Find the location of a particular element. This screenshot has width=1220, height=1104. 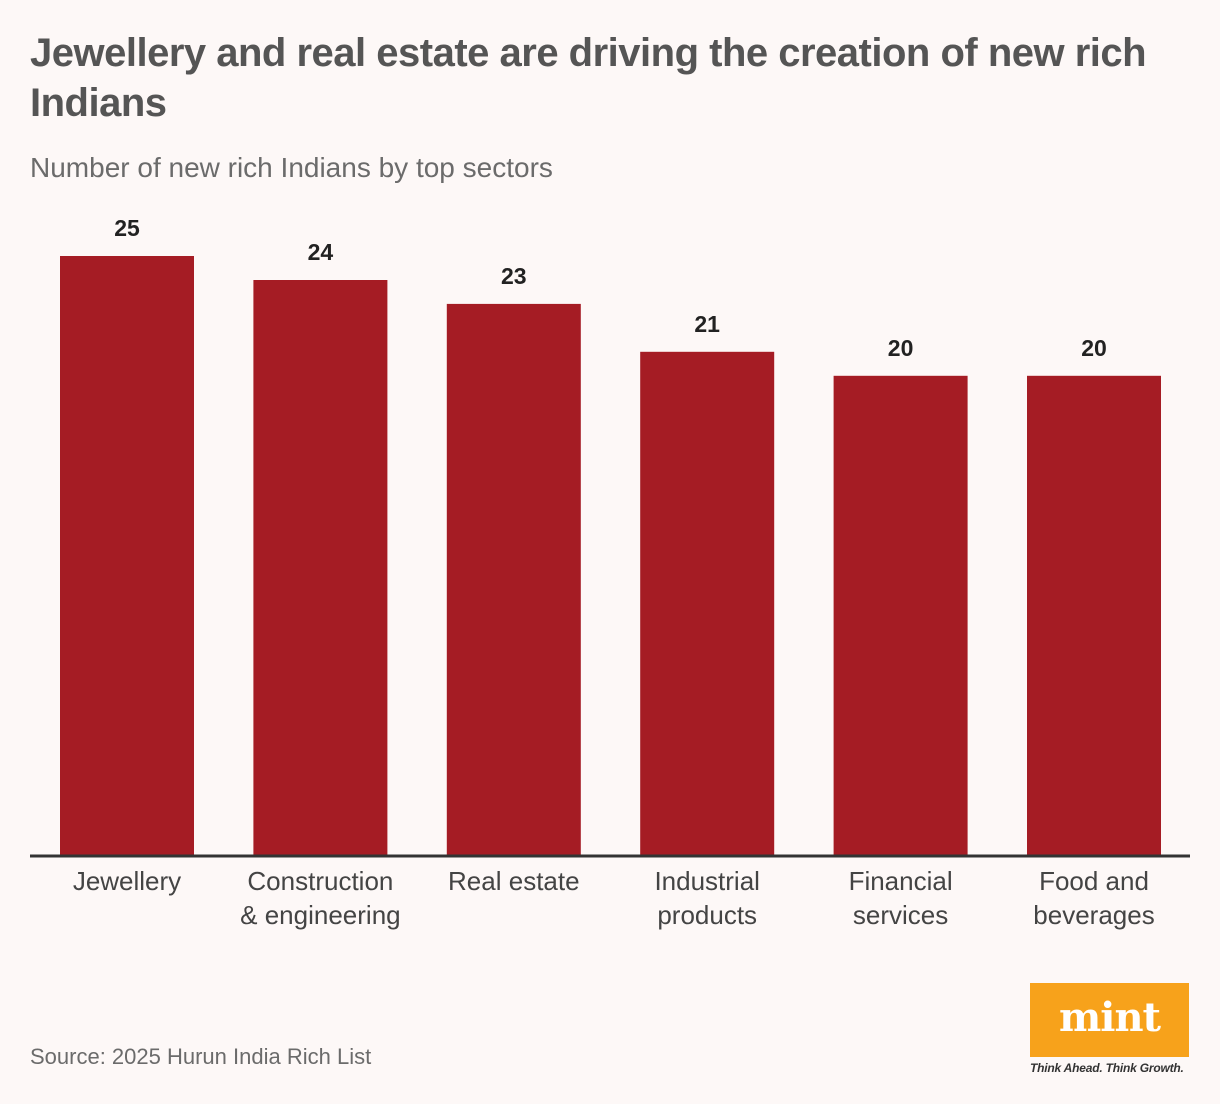

category-label: & engineering is located at coordinates (320, 915).